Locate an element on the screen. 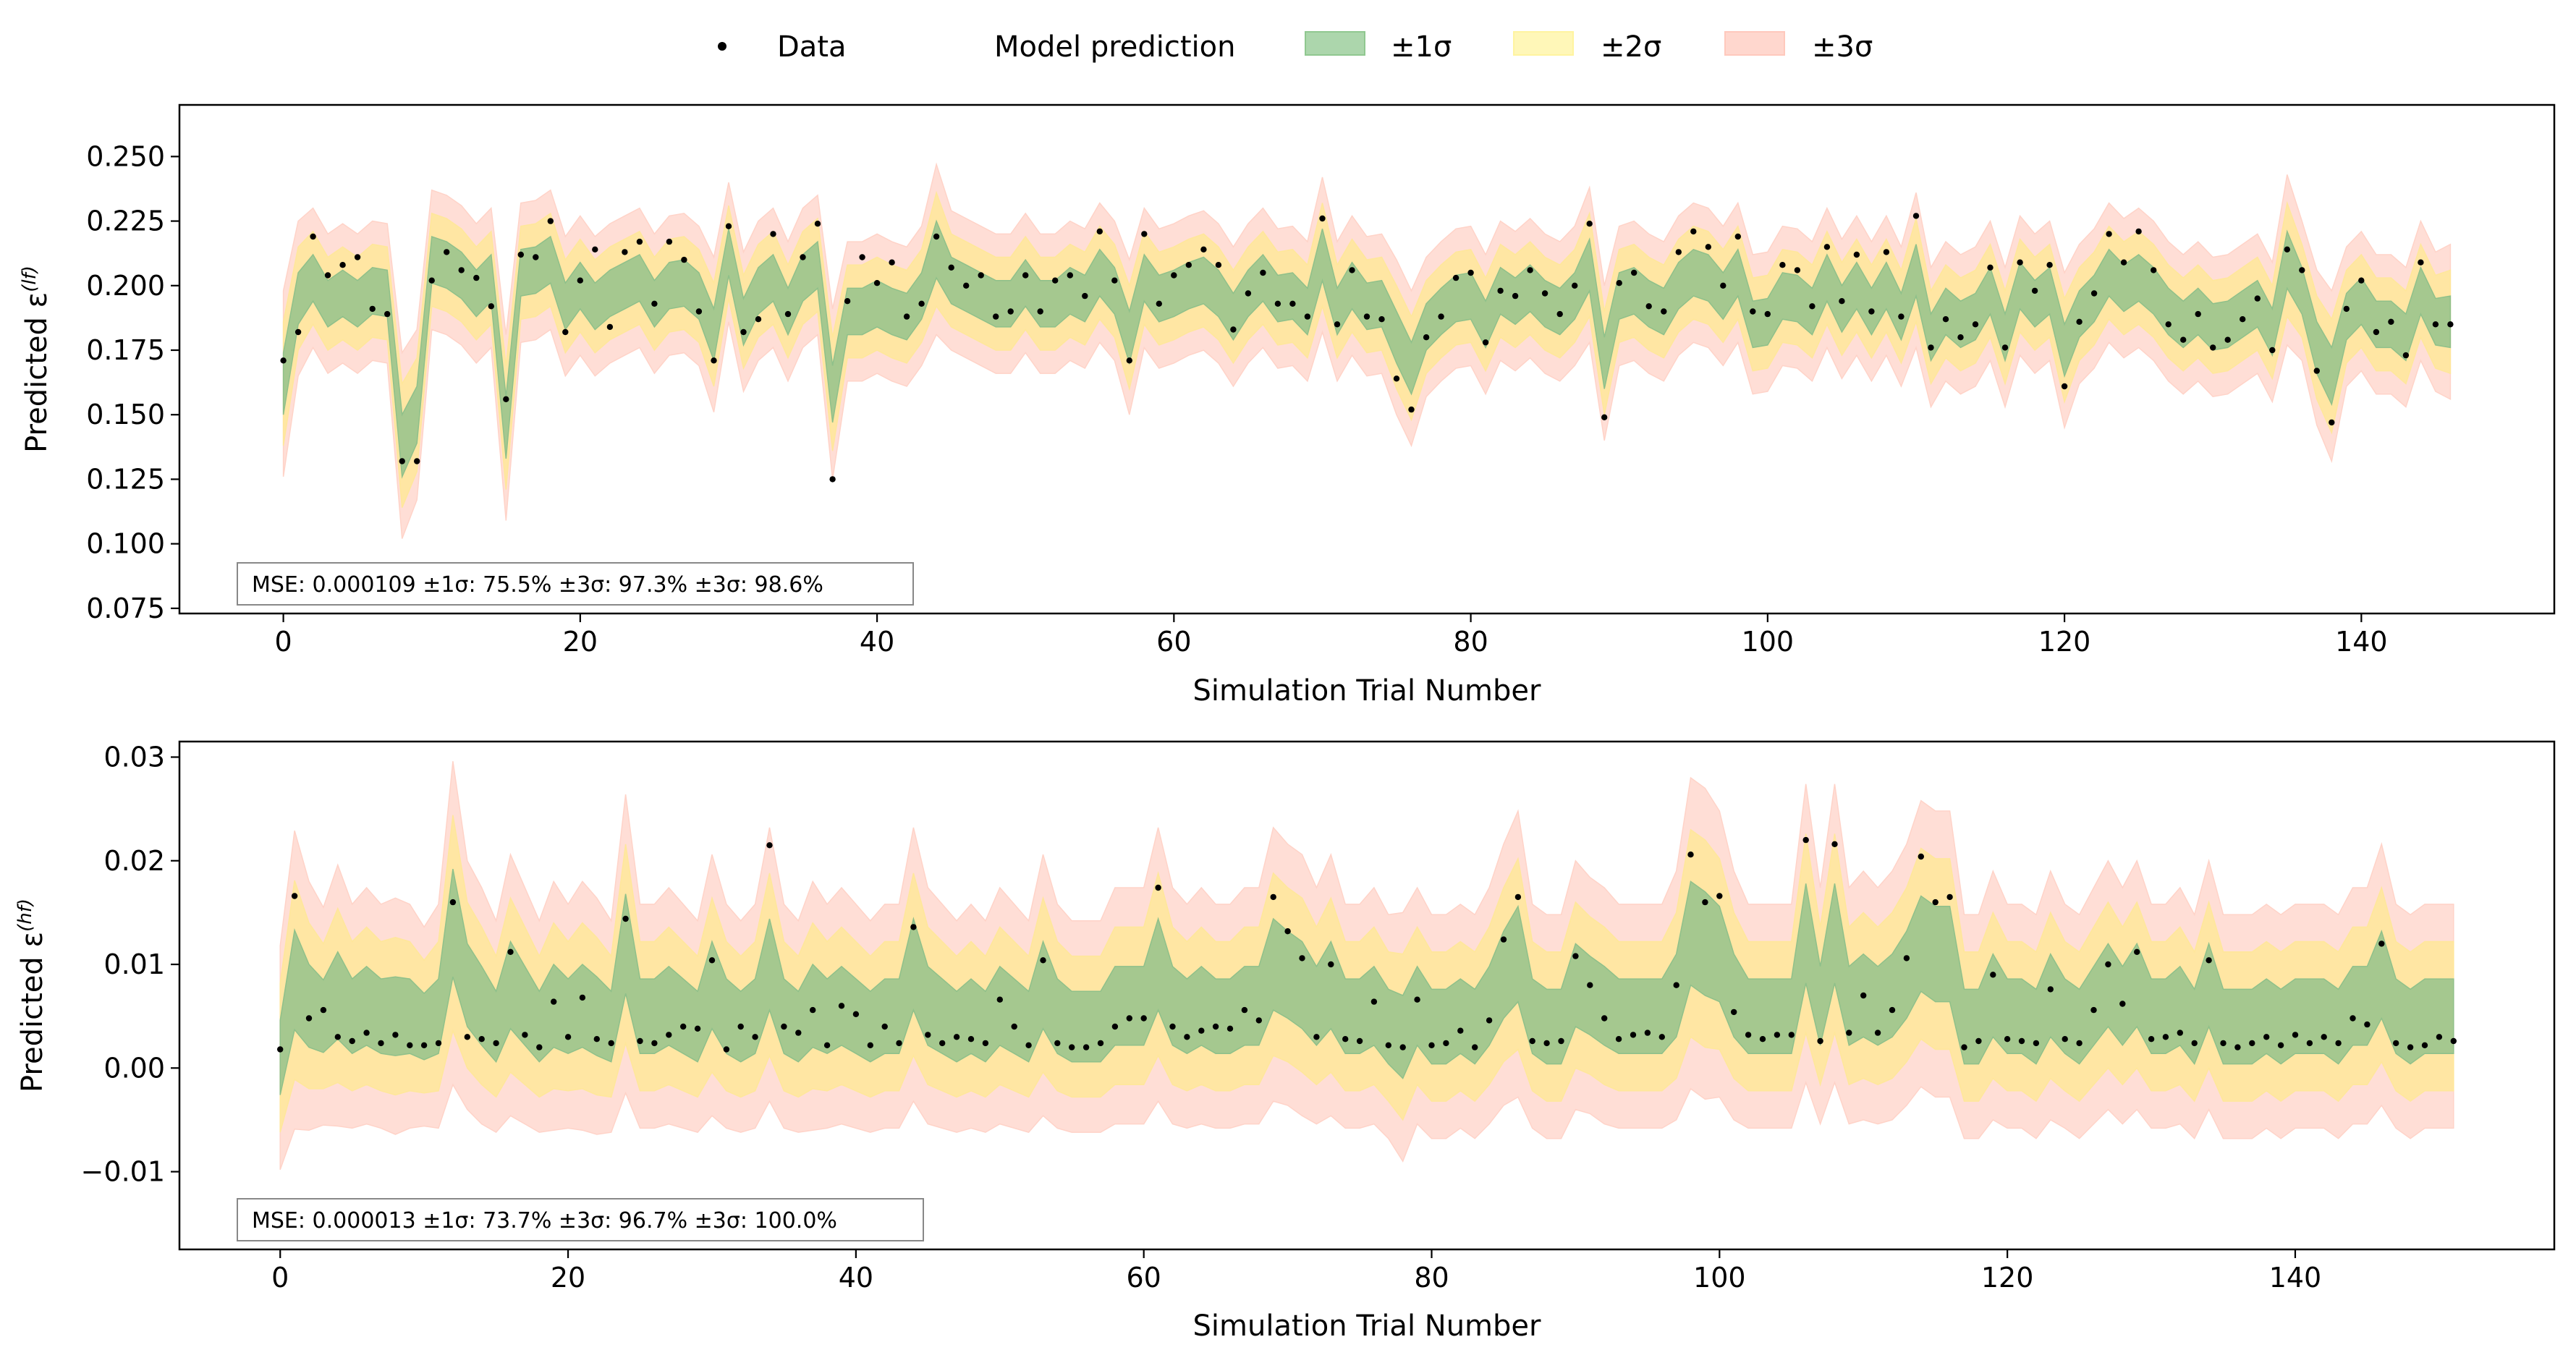 The image size is (2576, 1363). legend-item: Model prediction is located at coordinates (1115, 47).